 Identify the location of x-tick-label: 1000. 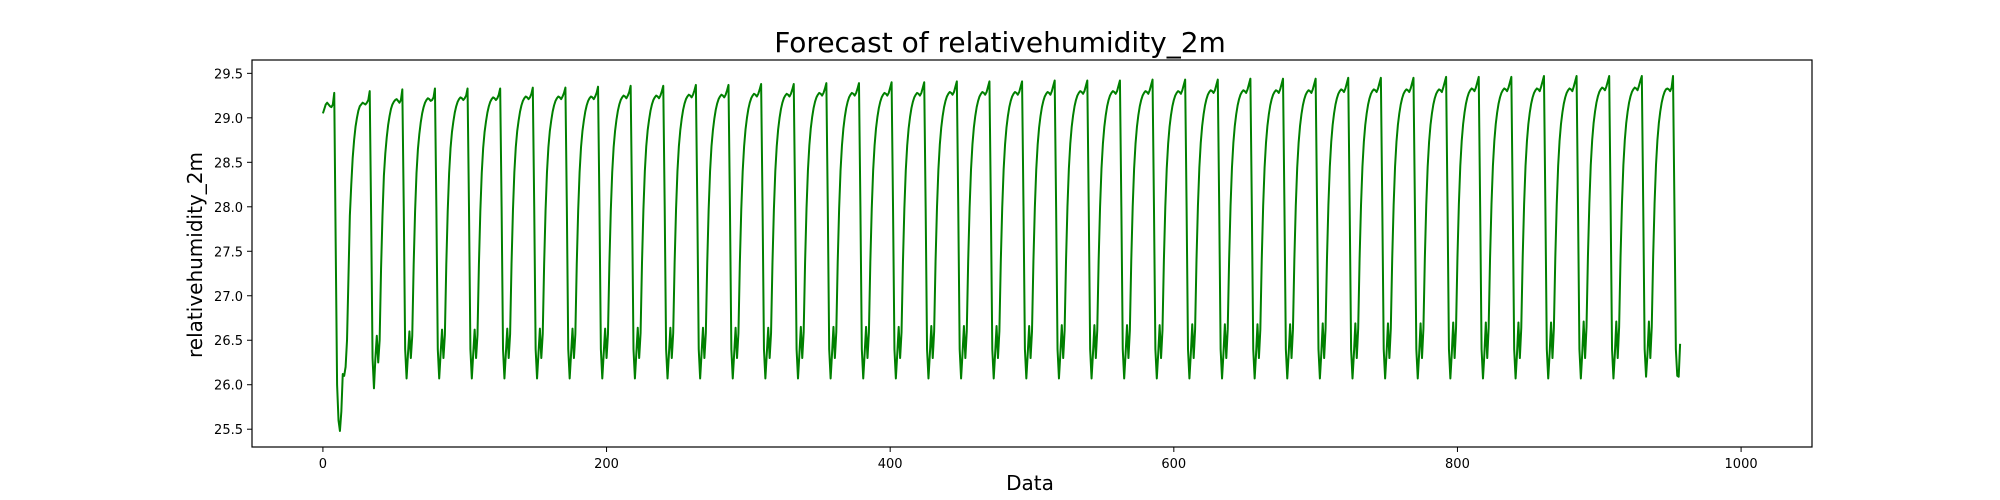
(1741, 464).